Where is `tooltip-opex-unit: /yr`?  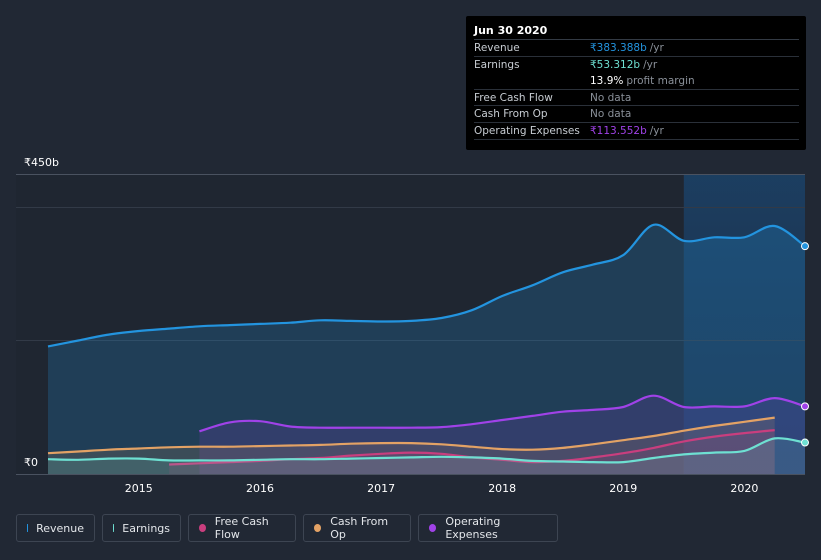 tooltip-opex-unit: /yr is located at coordinates (656, 130).